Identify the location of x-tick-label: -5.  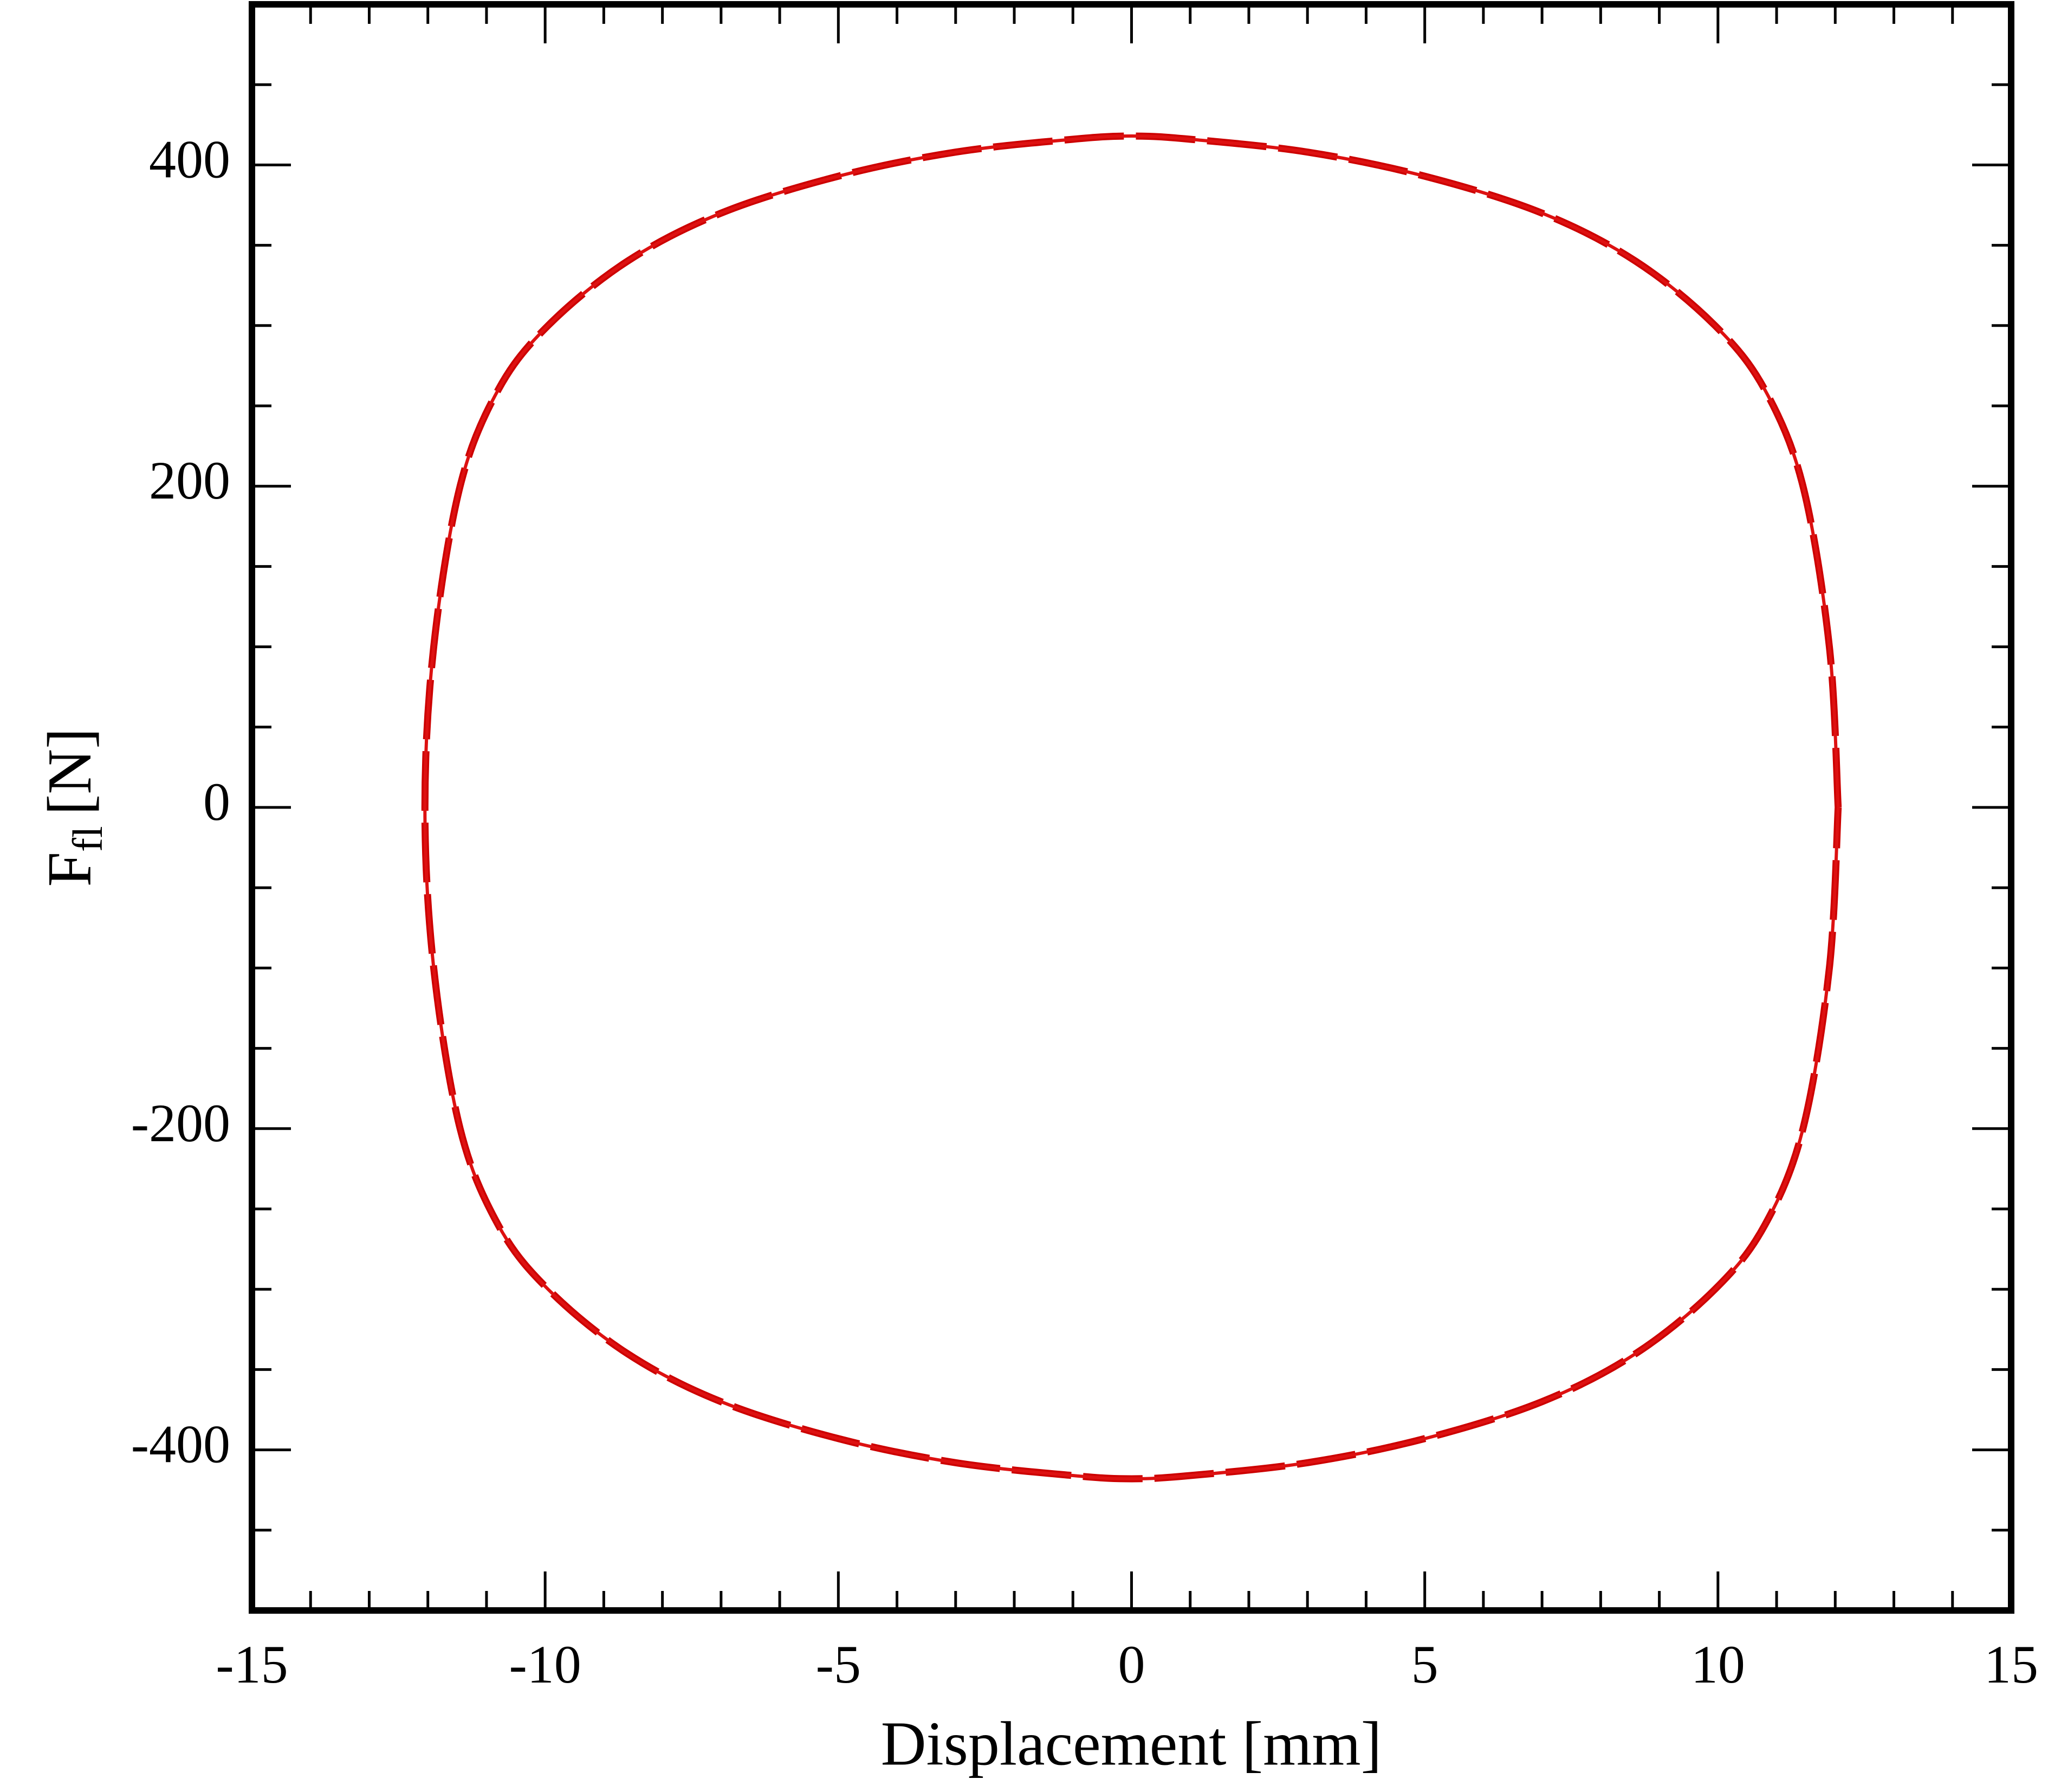
(838, 1664).